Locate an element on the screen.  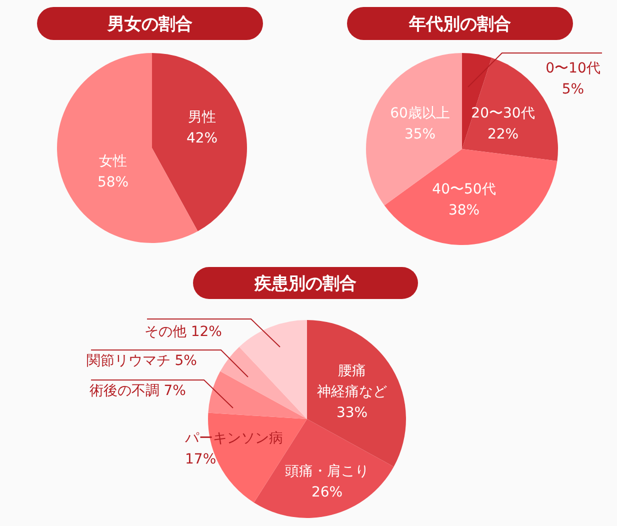
slice-label: 40〜50代 is located at coordinates (464, 190).